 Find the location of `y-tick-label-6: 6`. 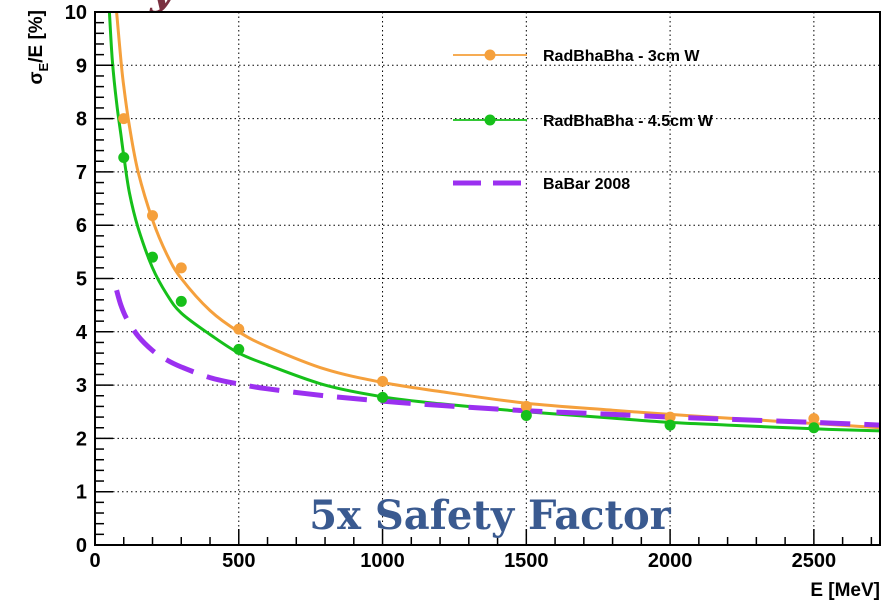

y-tick-label-6: 6 is located at coordinates (81, 226).